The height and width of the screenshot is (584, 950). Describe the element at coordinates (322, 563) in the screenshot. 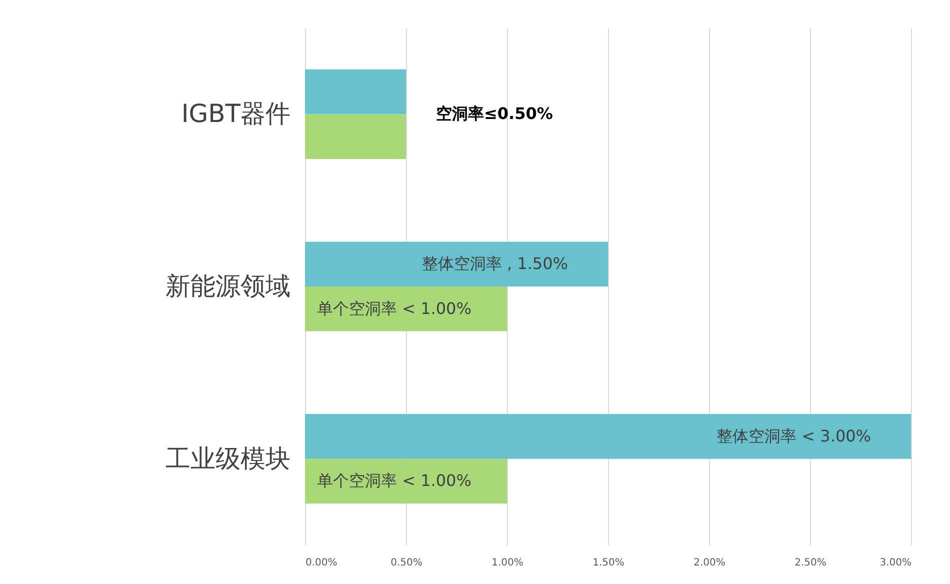

I see `x-tick-label: 0.00%` at that location.